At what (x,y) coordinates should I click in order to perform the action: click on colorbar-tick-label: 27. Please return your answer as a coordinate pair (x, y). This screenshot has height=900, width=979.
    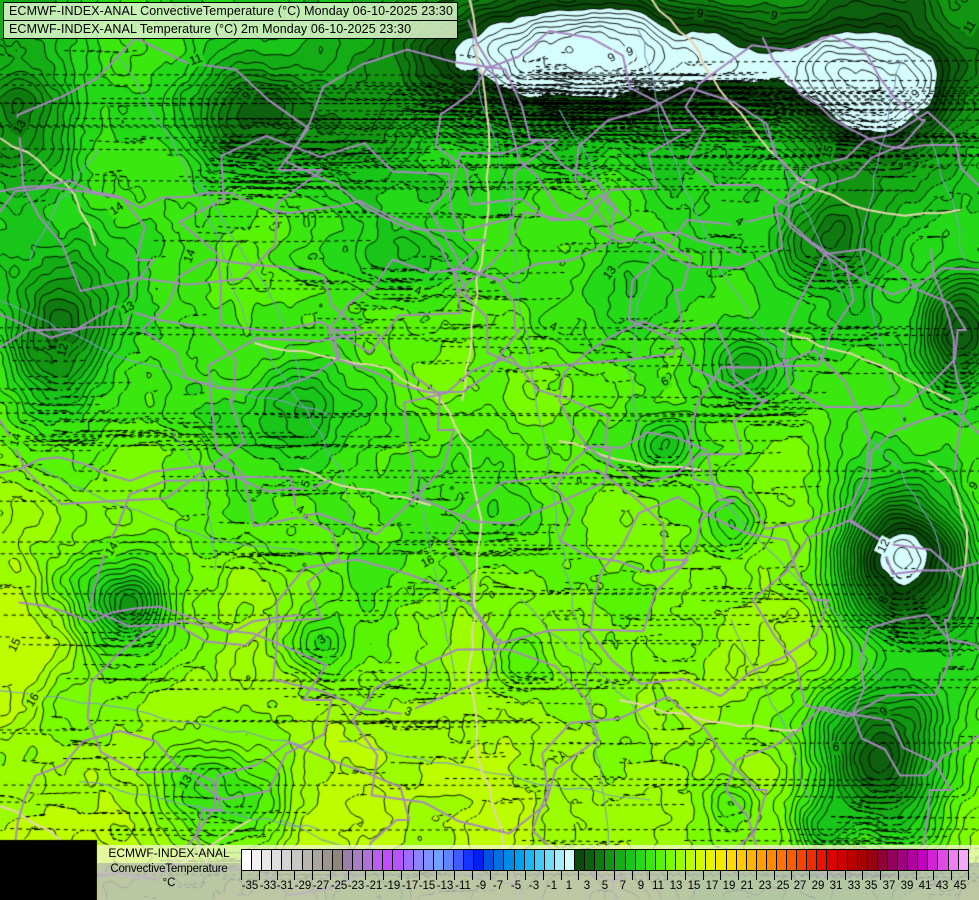
    Looking at the image, I should click on (800, 886).